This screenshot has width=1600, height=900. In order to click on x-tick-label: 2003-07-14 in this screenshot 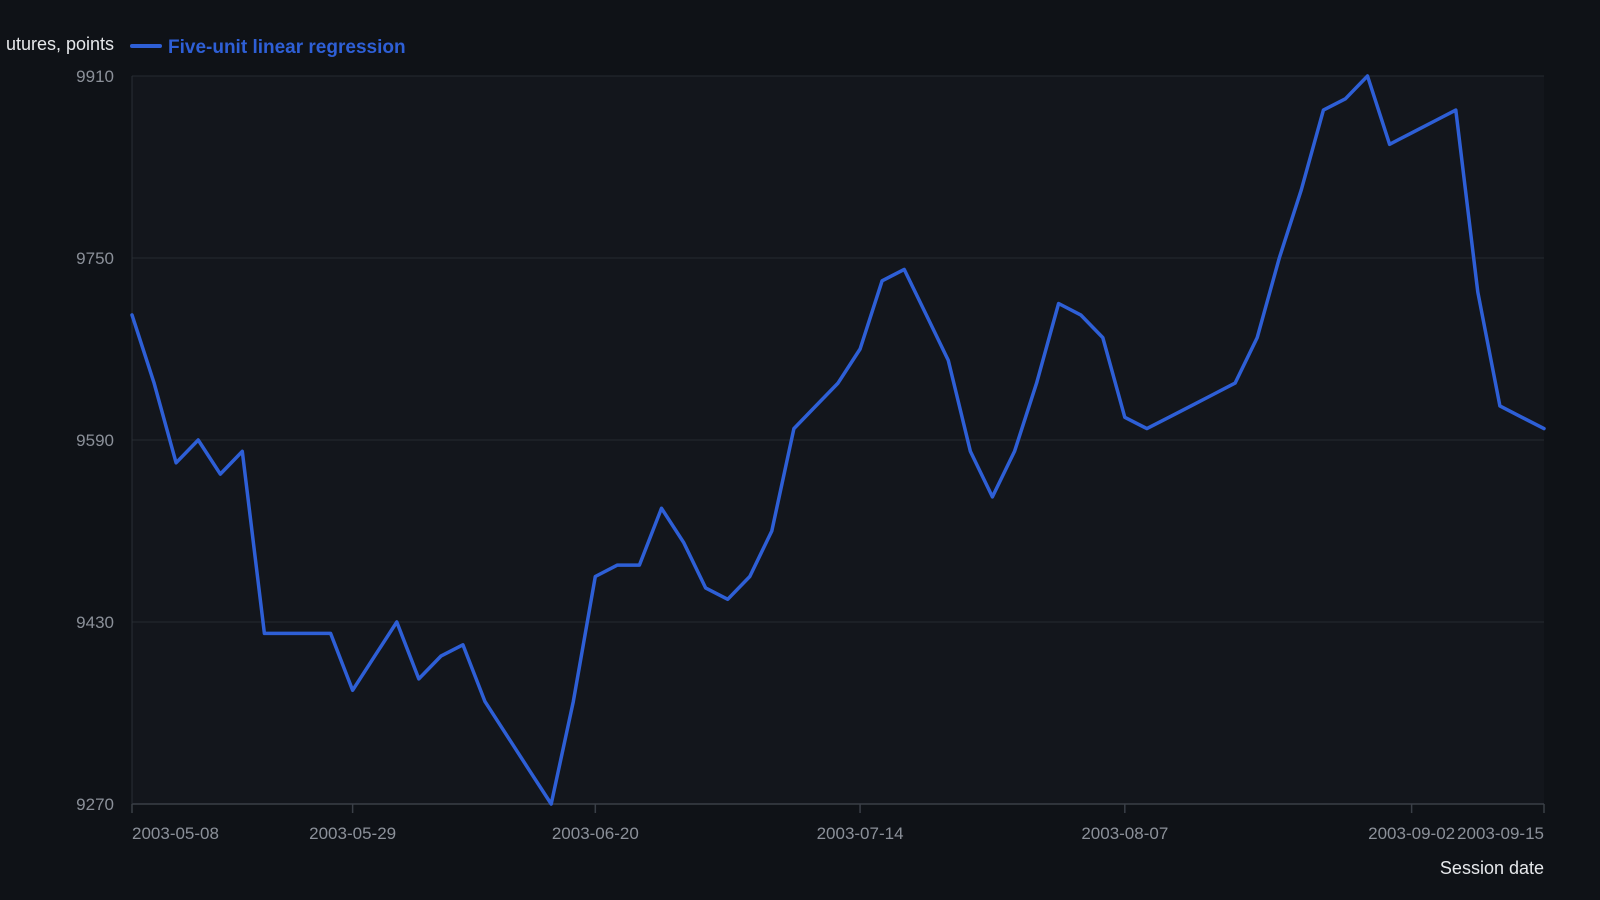, I will do `click(860, 833)`.